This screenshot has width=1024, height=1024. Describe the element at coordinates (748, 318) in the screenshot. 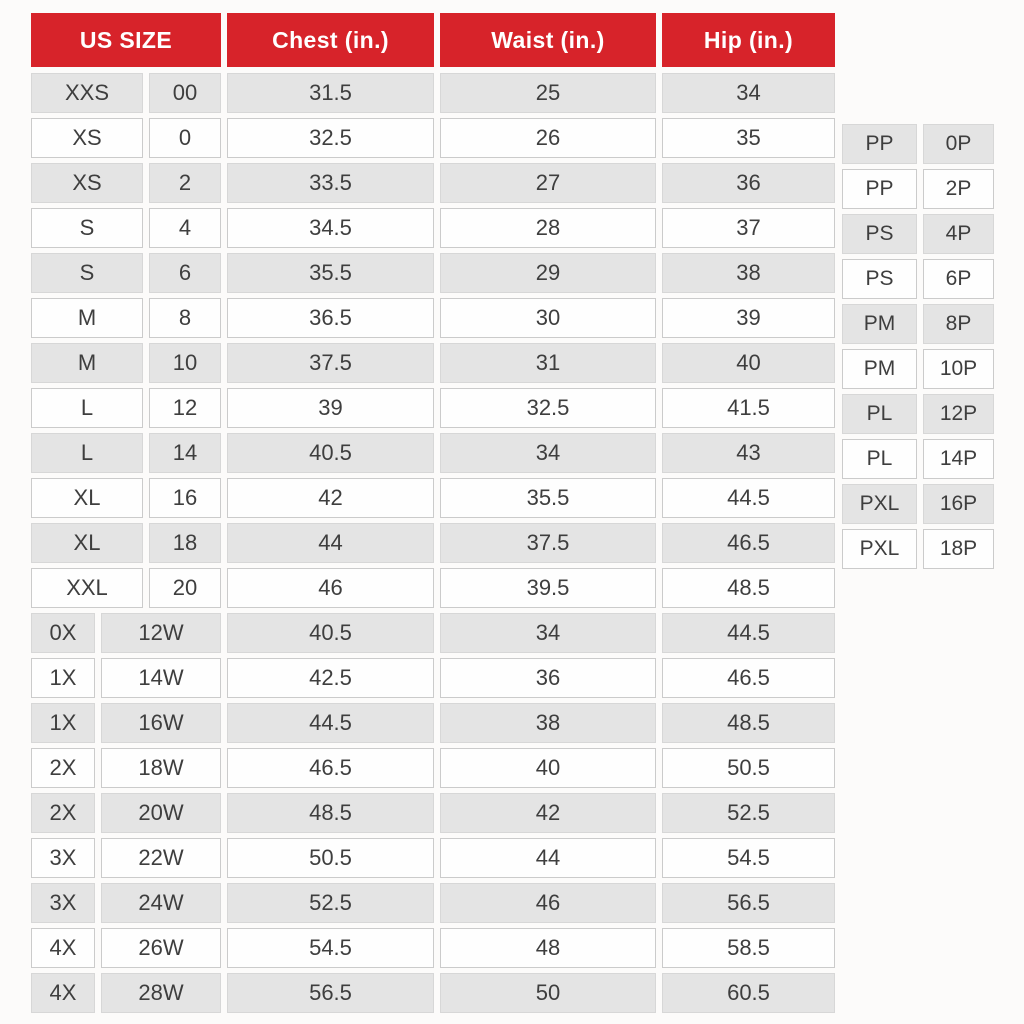

I see `hip-cell: 39` at that location.